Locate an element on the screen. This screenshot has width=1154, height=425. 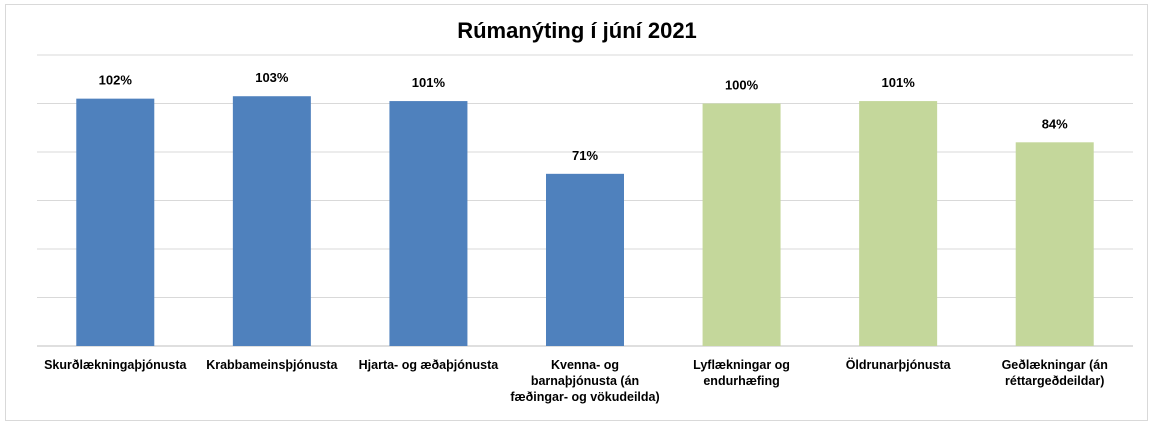
category-label: Skurðlækningaþjónusta is located at coordinates (115, 365).